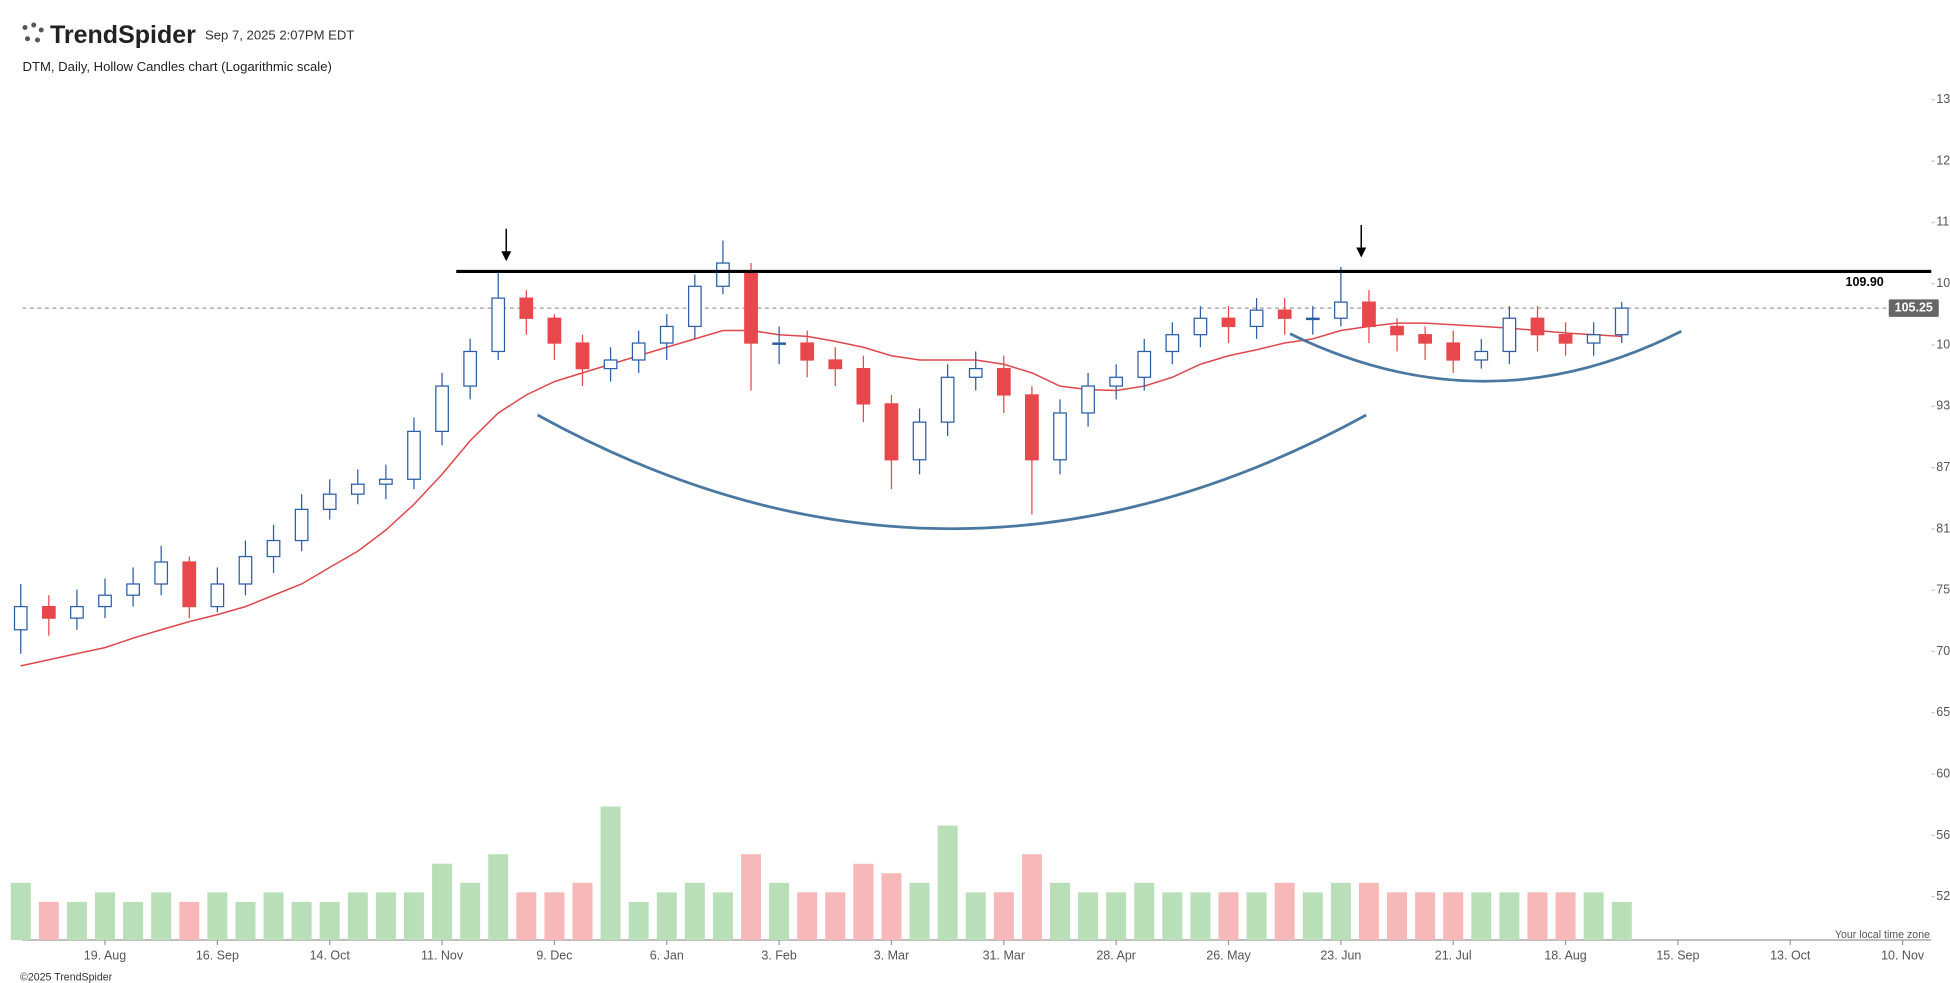 The image size is (1950, 983). I want to click on y-tick-label: 116.45, so click(1943, 222).